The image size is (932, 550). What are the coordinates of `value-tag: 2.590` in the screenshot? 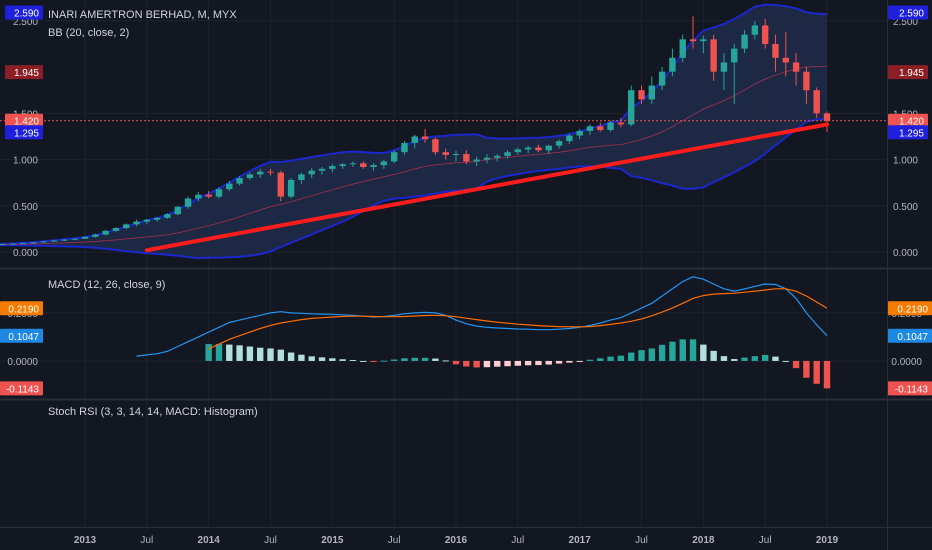 It's located at (908, 12).